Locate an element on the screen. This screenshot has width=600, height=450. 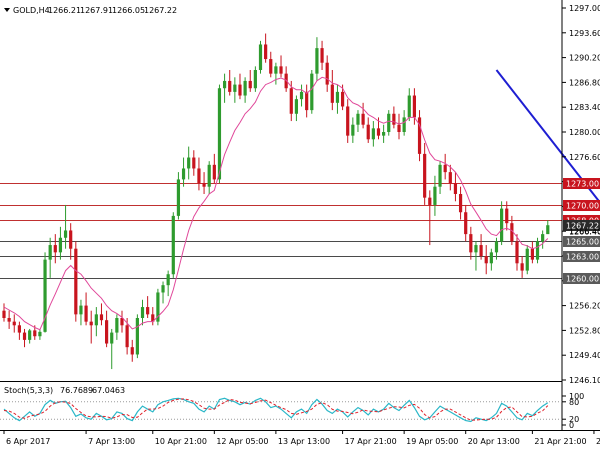
chart-header: GOLD,H4 1266.21 1267.91 1266.05 1267.22 is located at coordinates (90, 10).